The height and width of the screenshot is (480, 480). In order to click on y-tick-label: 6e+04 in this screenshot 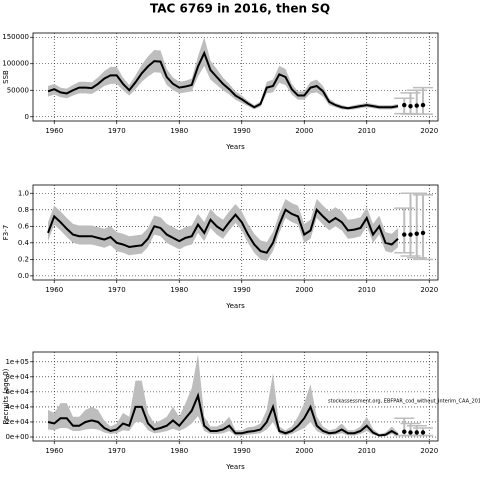, I will do `click(17, 392)`.